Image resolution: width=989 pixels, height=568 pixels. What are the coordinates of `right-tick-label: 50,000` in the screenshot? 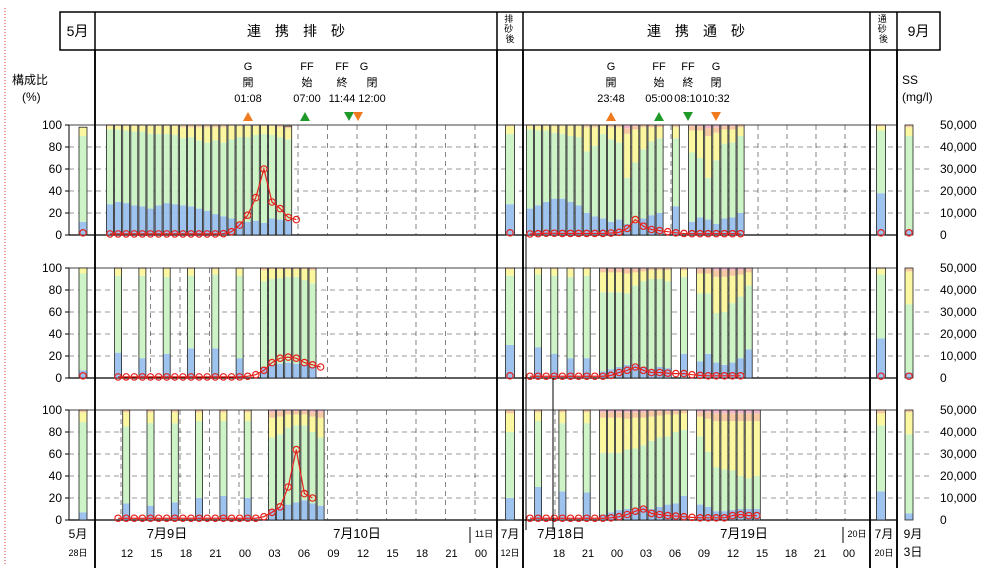 It's located at (958, 410).